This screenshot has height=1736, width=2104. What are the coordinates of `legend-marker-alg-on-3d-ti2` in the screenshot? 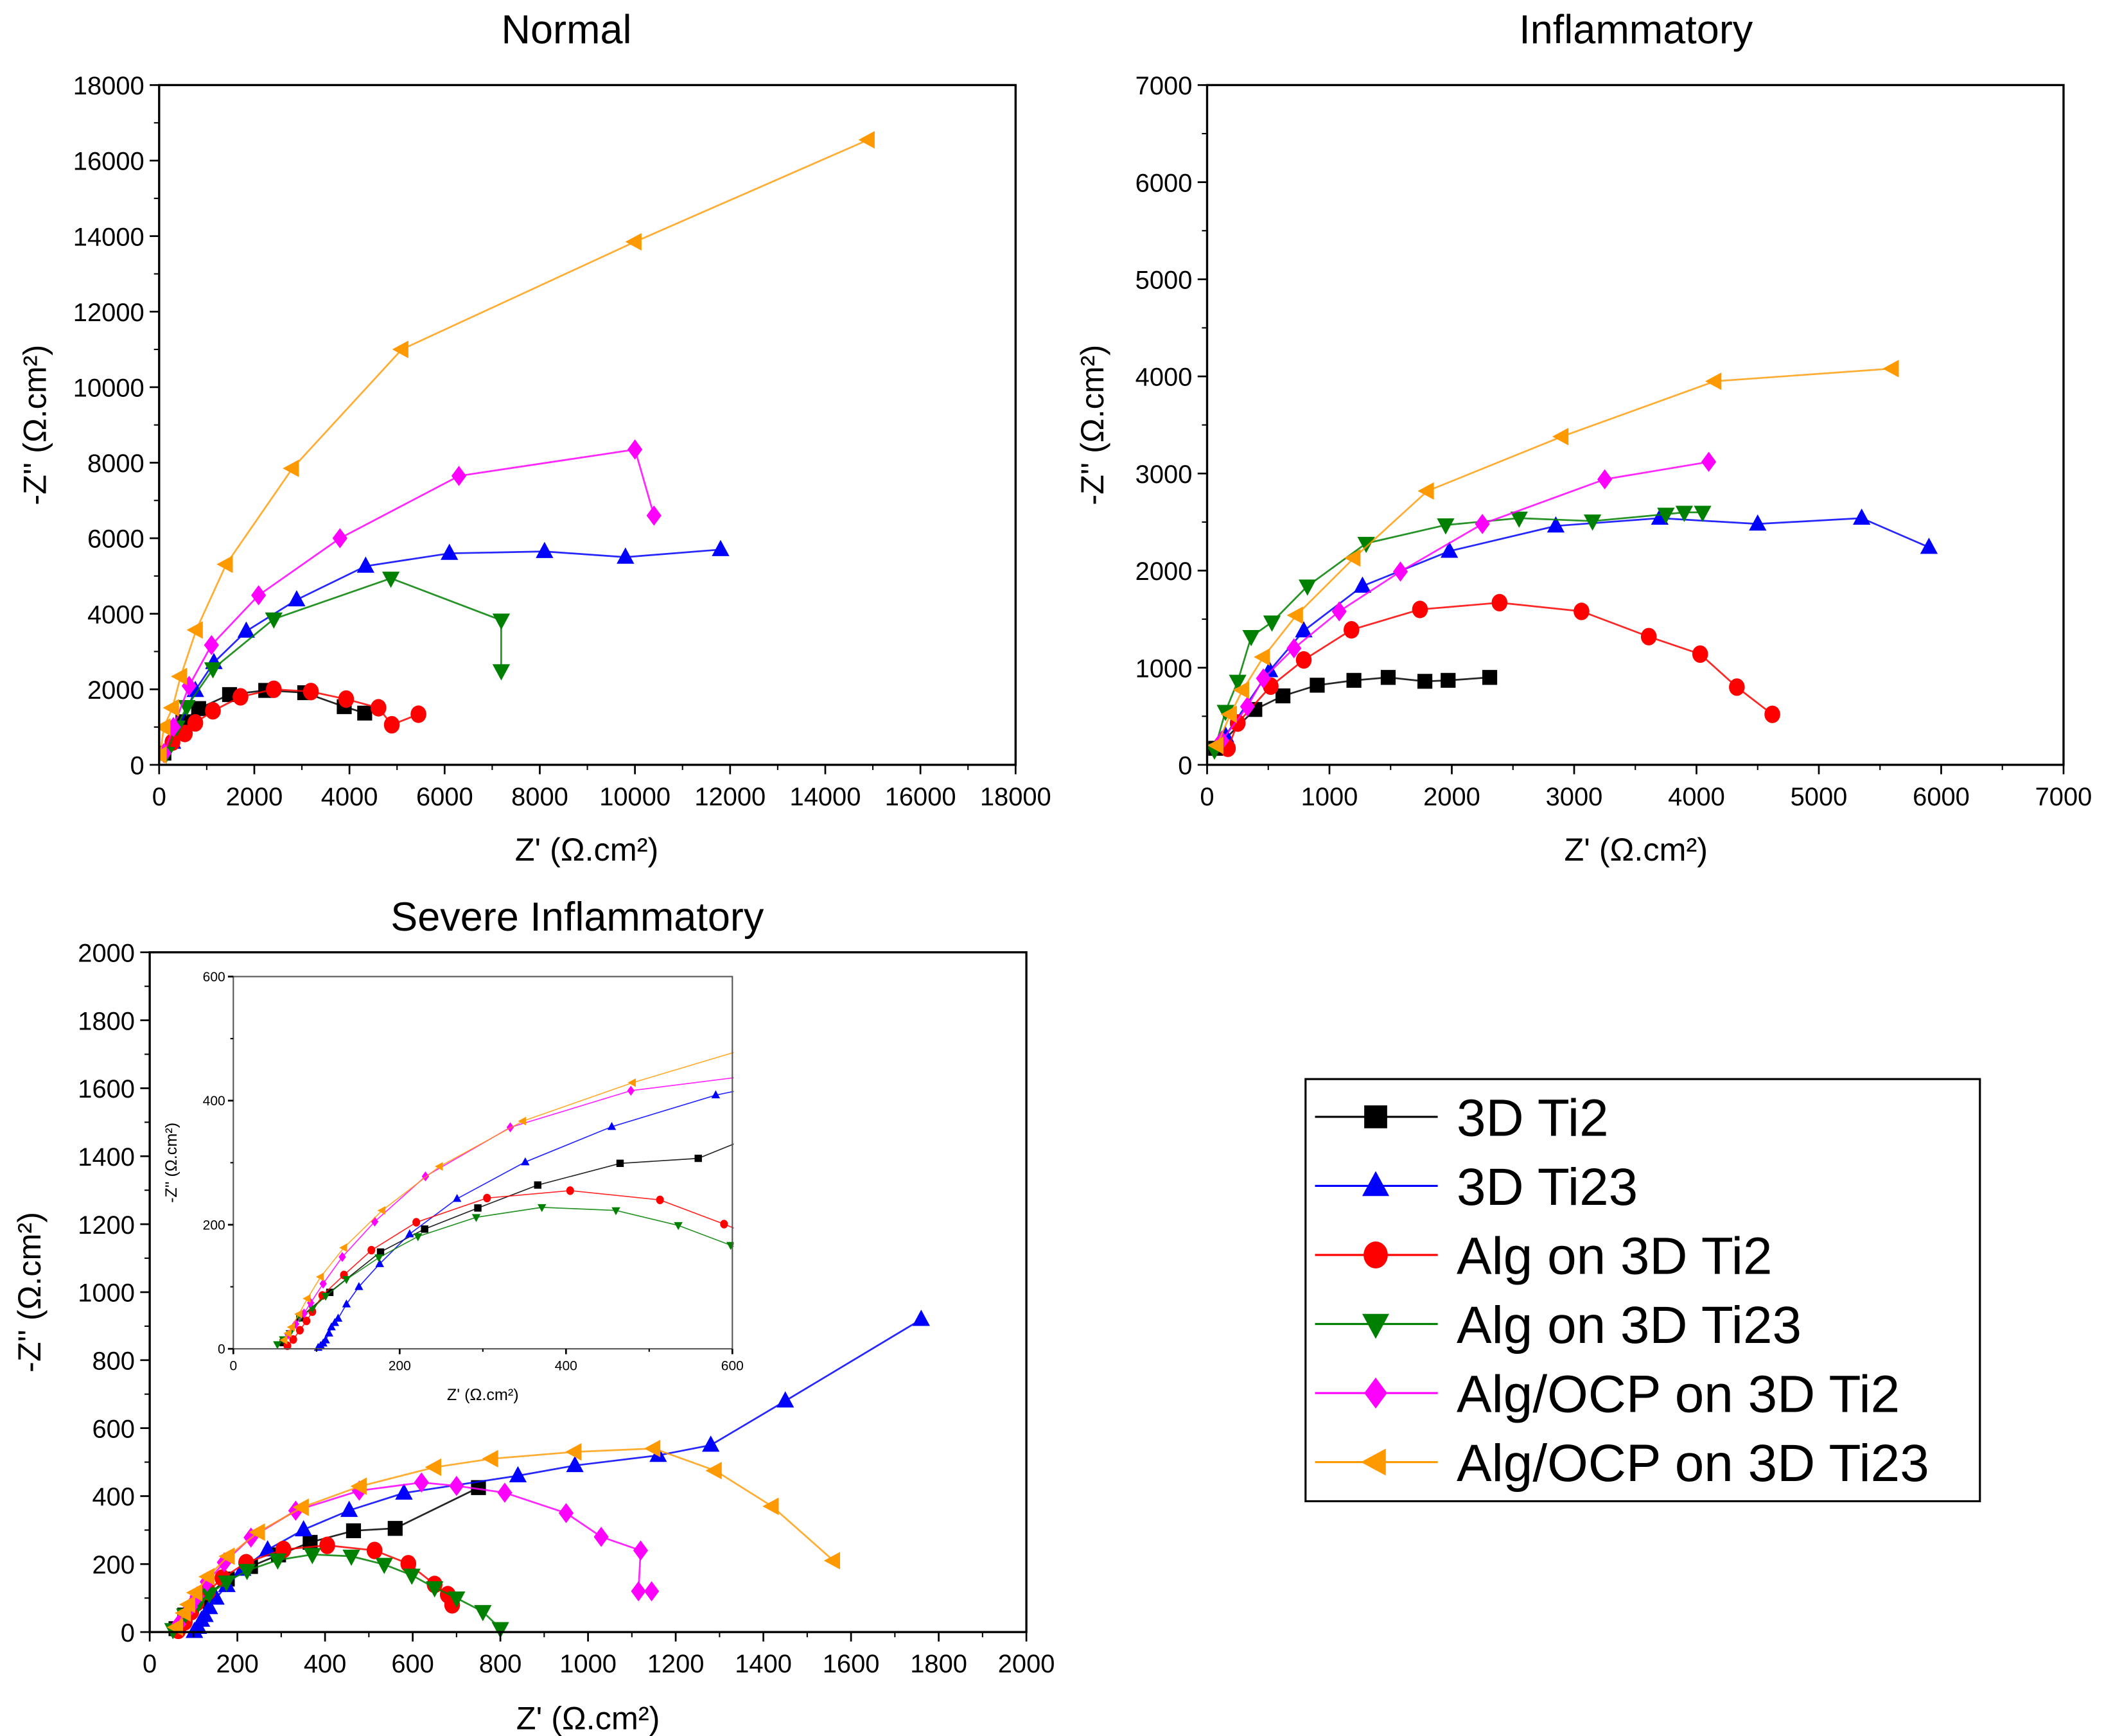 It's located at (1375, 1254).